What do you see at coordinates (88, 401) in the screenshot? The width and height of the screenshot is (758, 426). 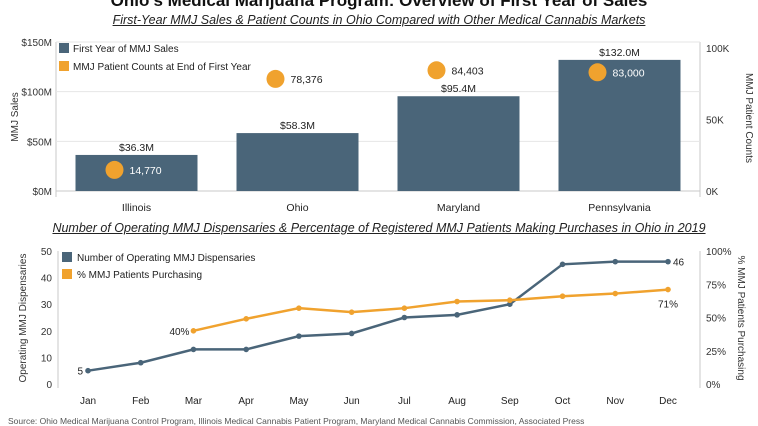 I see `chart2-xtick-label: Jan` at bounding box center [88, 401].